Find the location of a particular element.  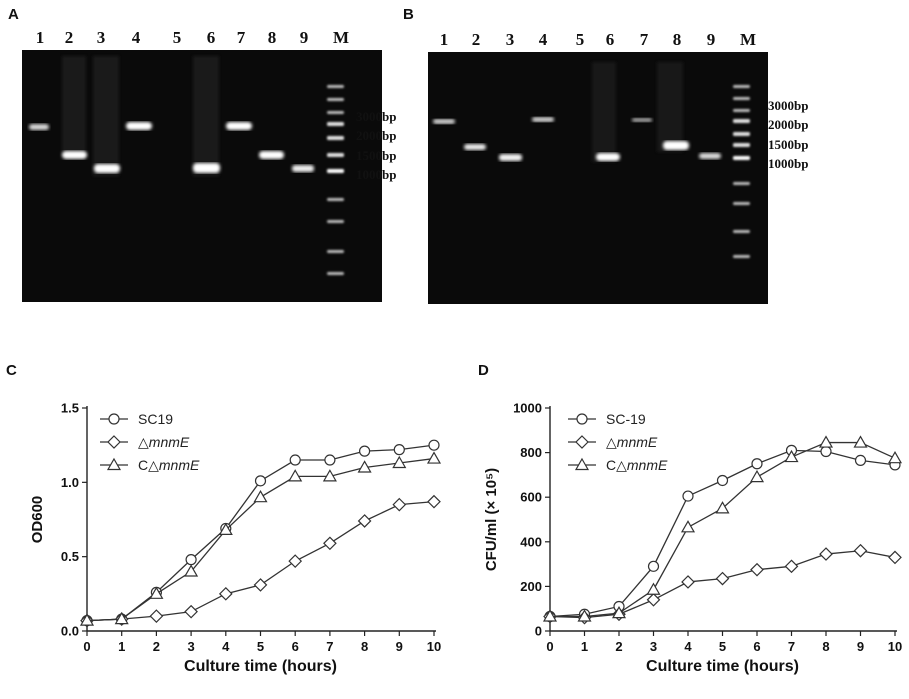

x-tick-label: 9 is located at coordinates (399, 646).